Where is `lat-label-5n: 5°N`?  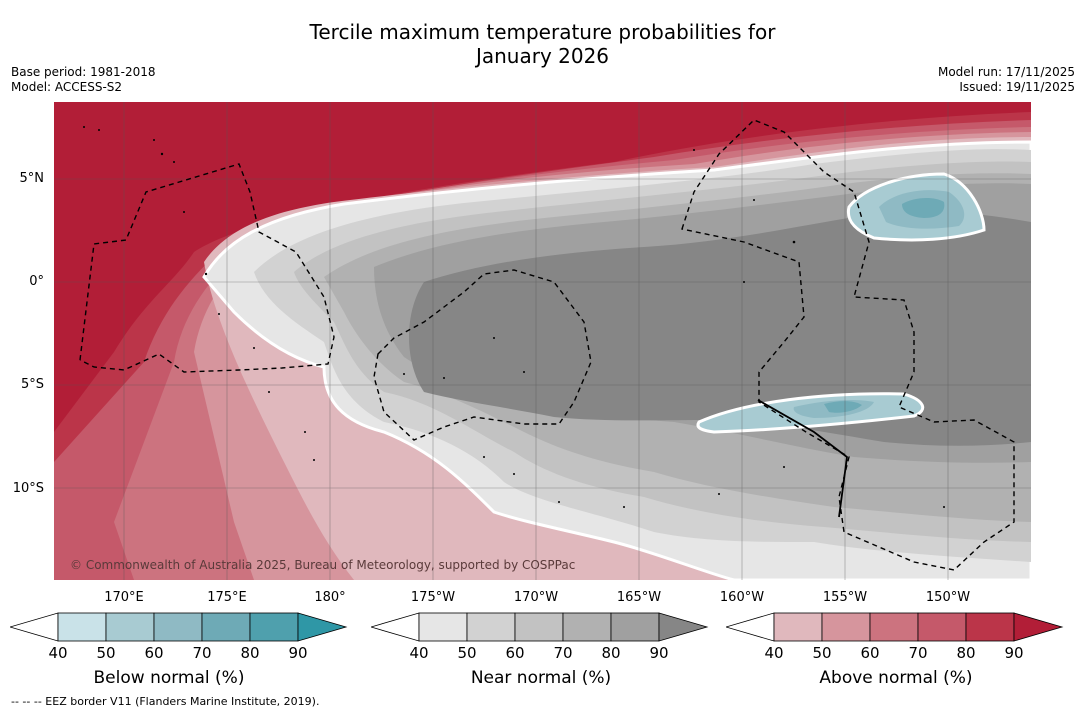 lat-label-5n: 5°N is located at coordinates (32, 178).